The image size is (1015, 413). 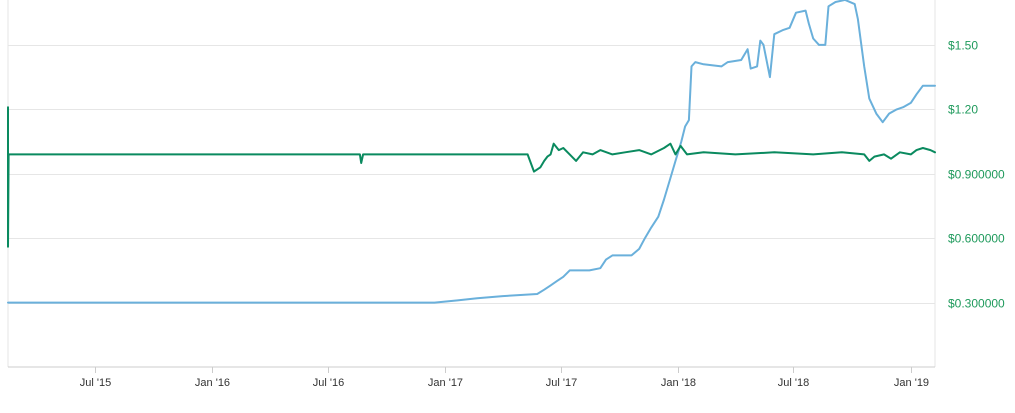 What do you see at coordinates (963, 46) in the screenshot?
I see `y-tick-label: $1.50` at bounding box center [963, 46].